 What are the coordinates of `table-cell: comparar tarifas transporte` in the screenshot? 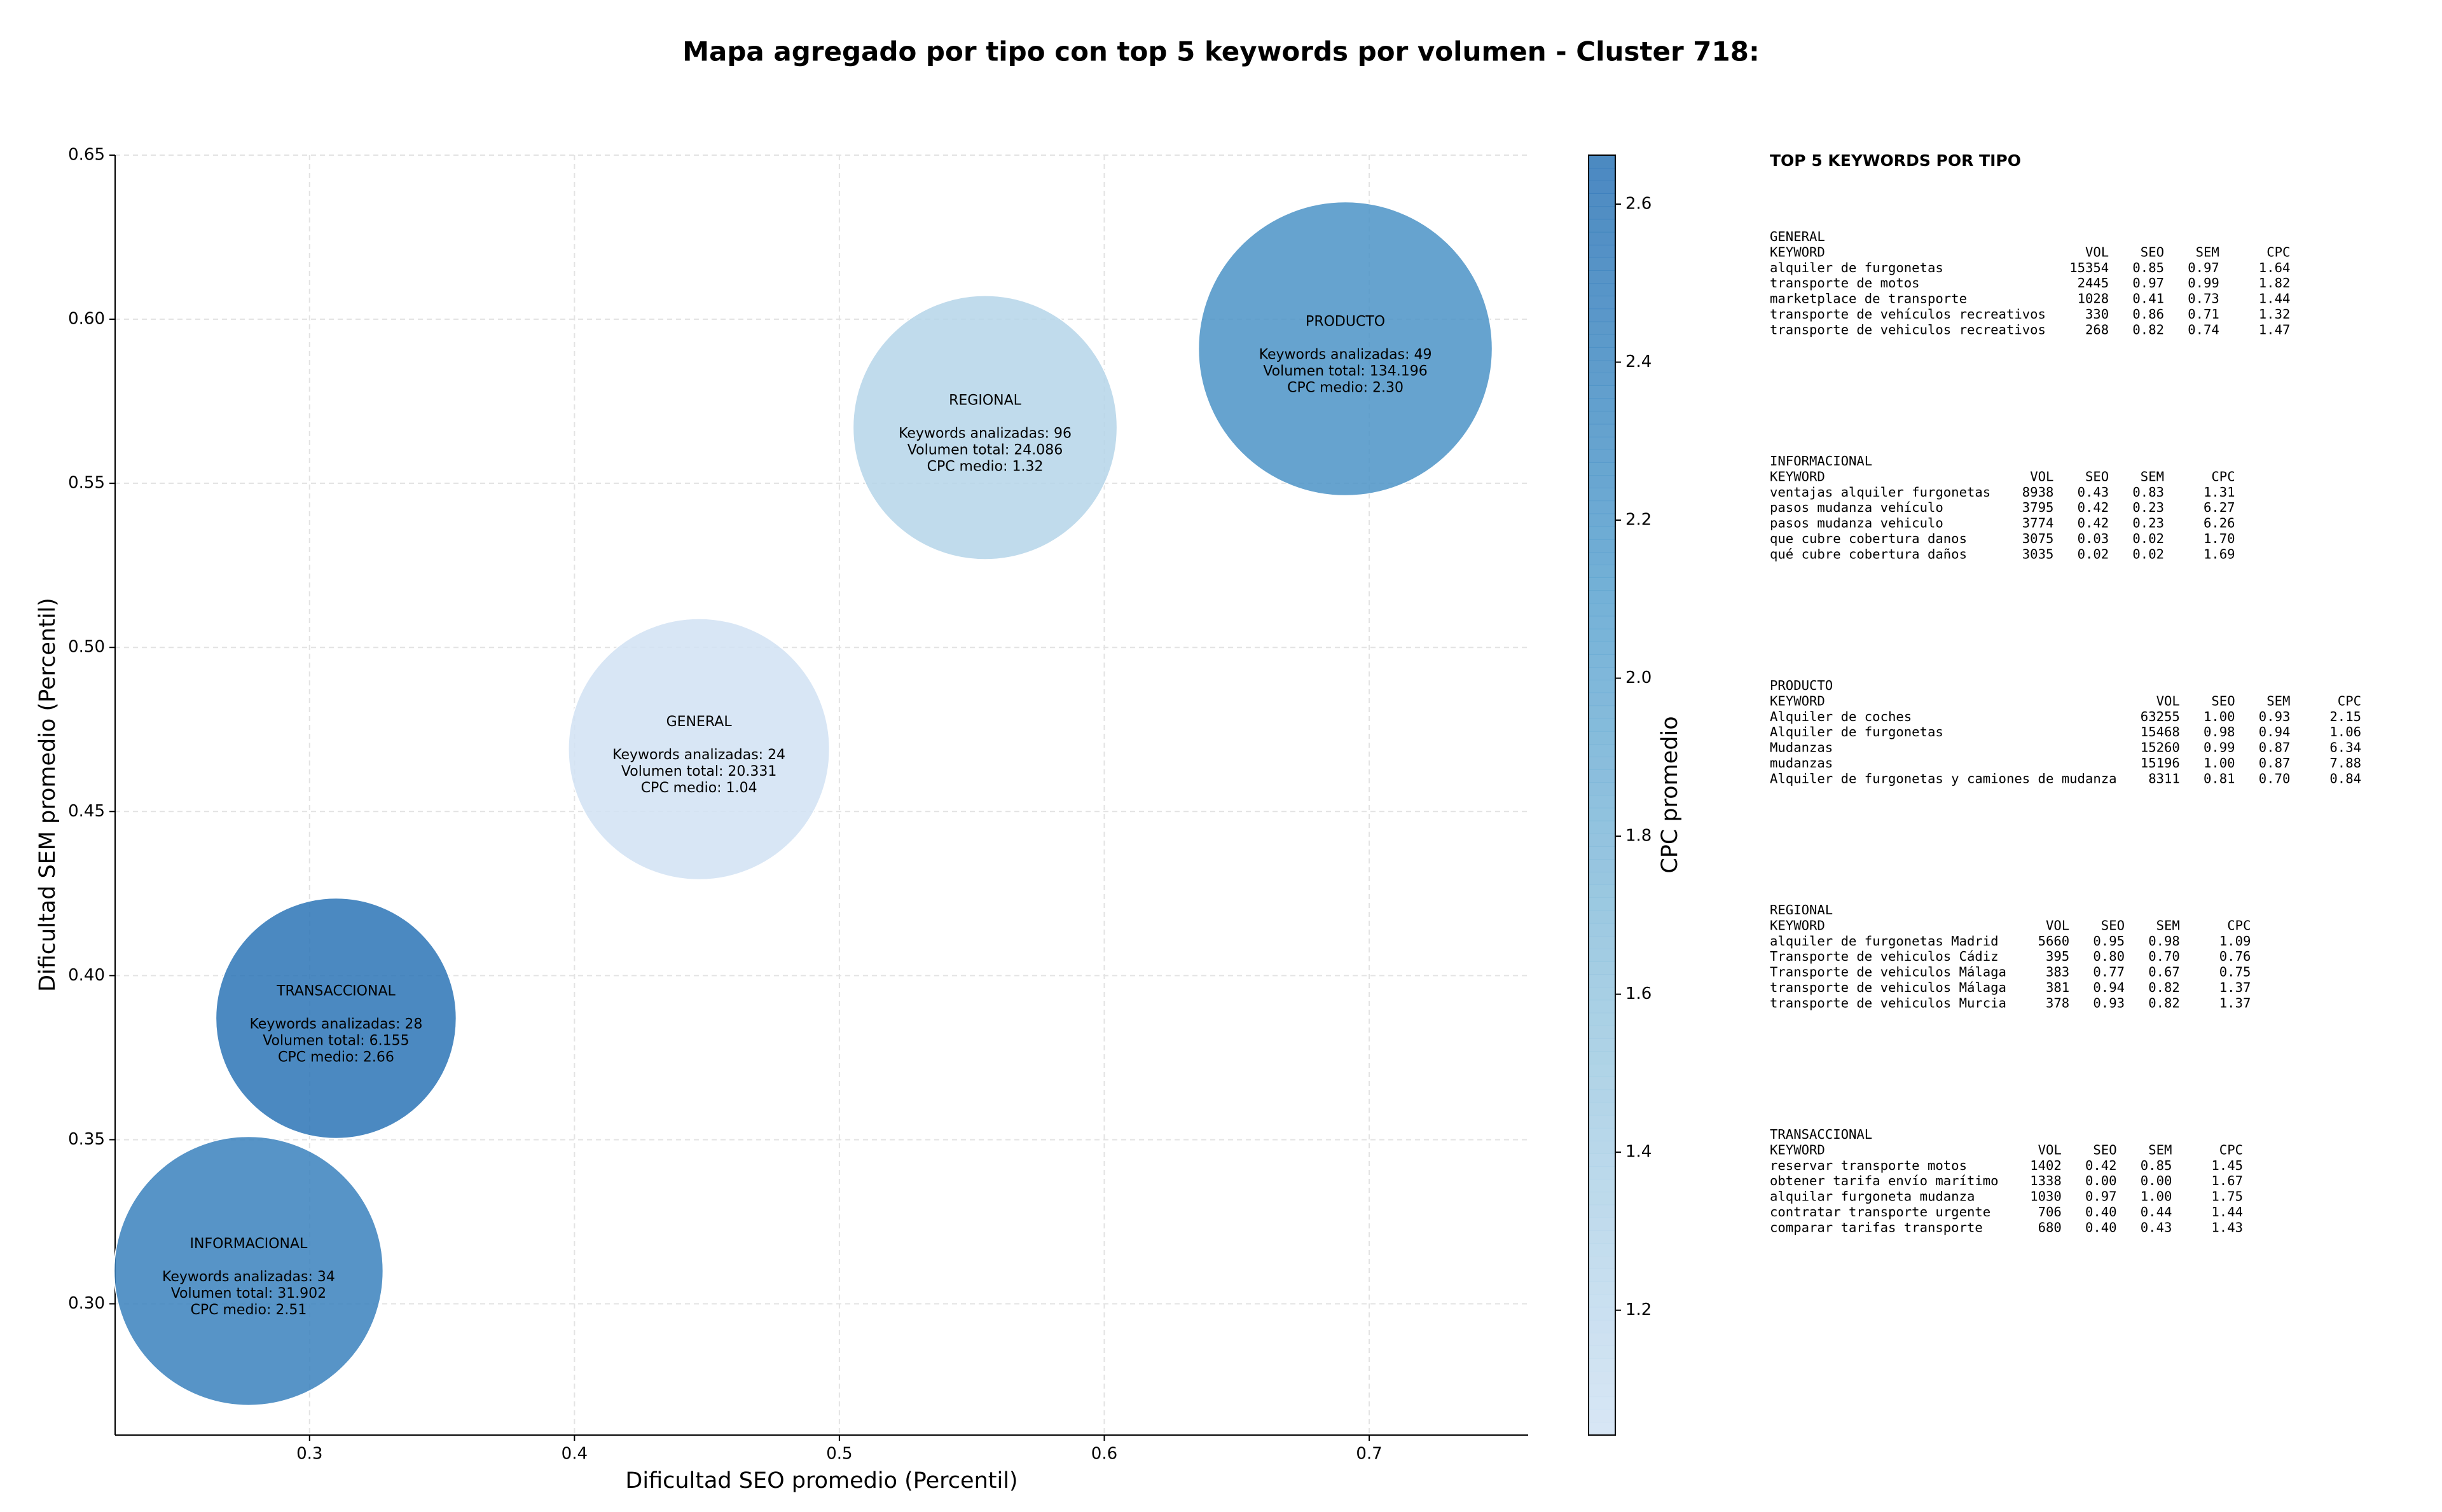 It's located at (1877, 1227).